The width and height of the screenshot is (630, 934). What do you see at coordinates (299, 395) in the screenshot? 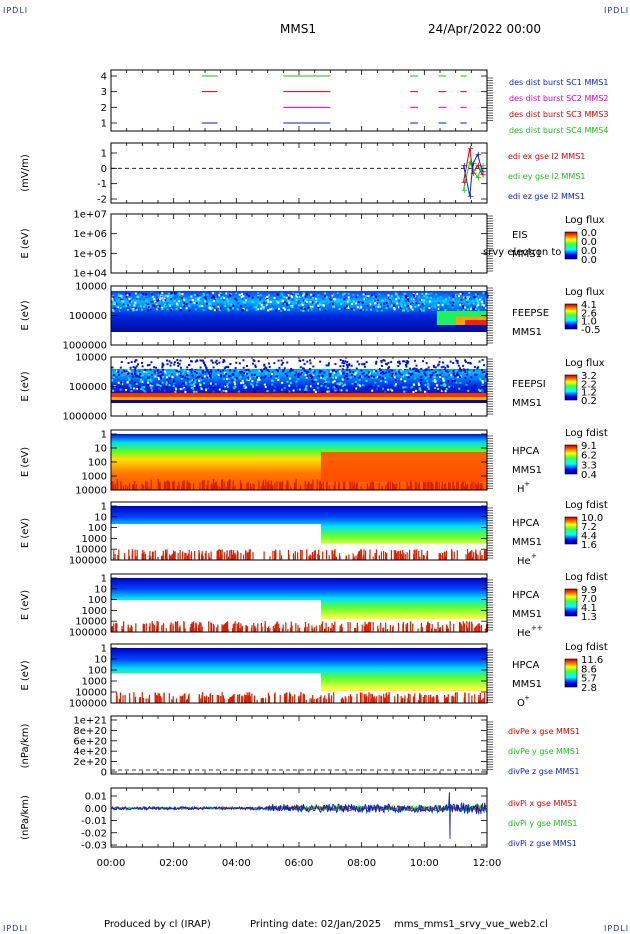
I see `spectrogram-band` at bounding box center [299, 395].